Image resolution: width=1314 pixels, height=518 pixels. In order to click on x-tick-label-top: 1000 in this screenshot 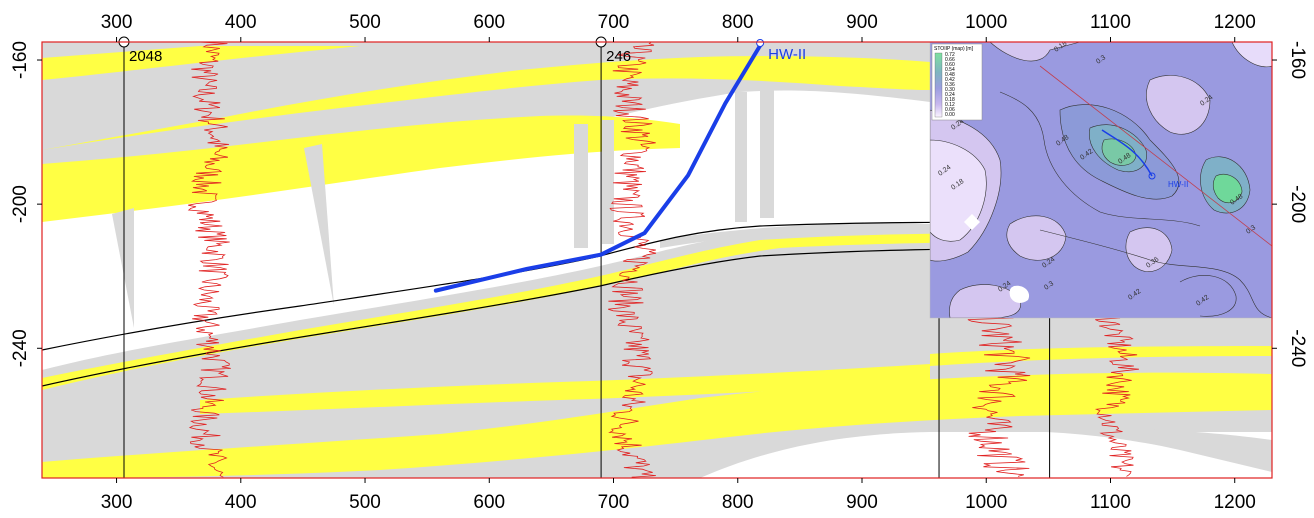, I will do `click(986, 22)`.